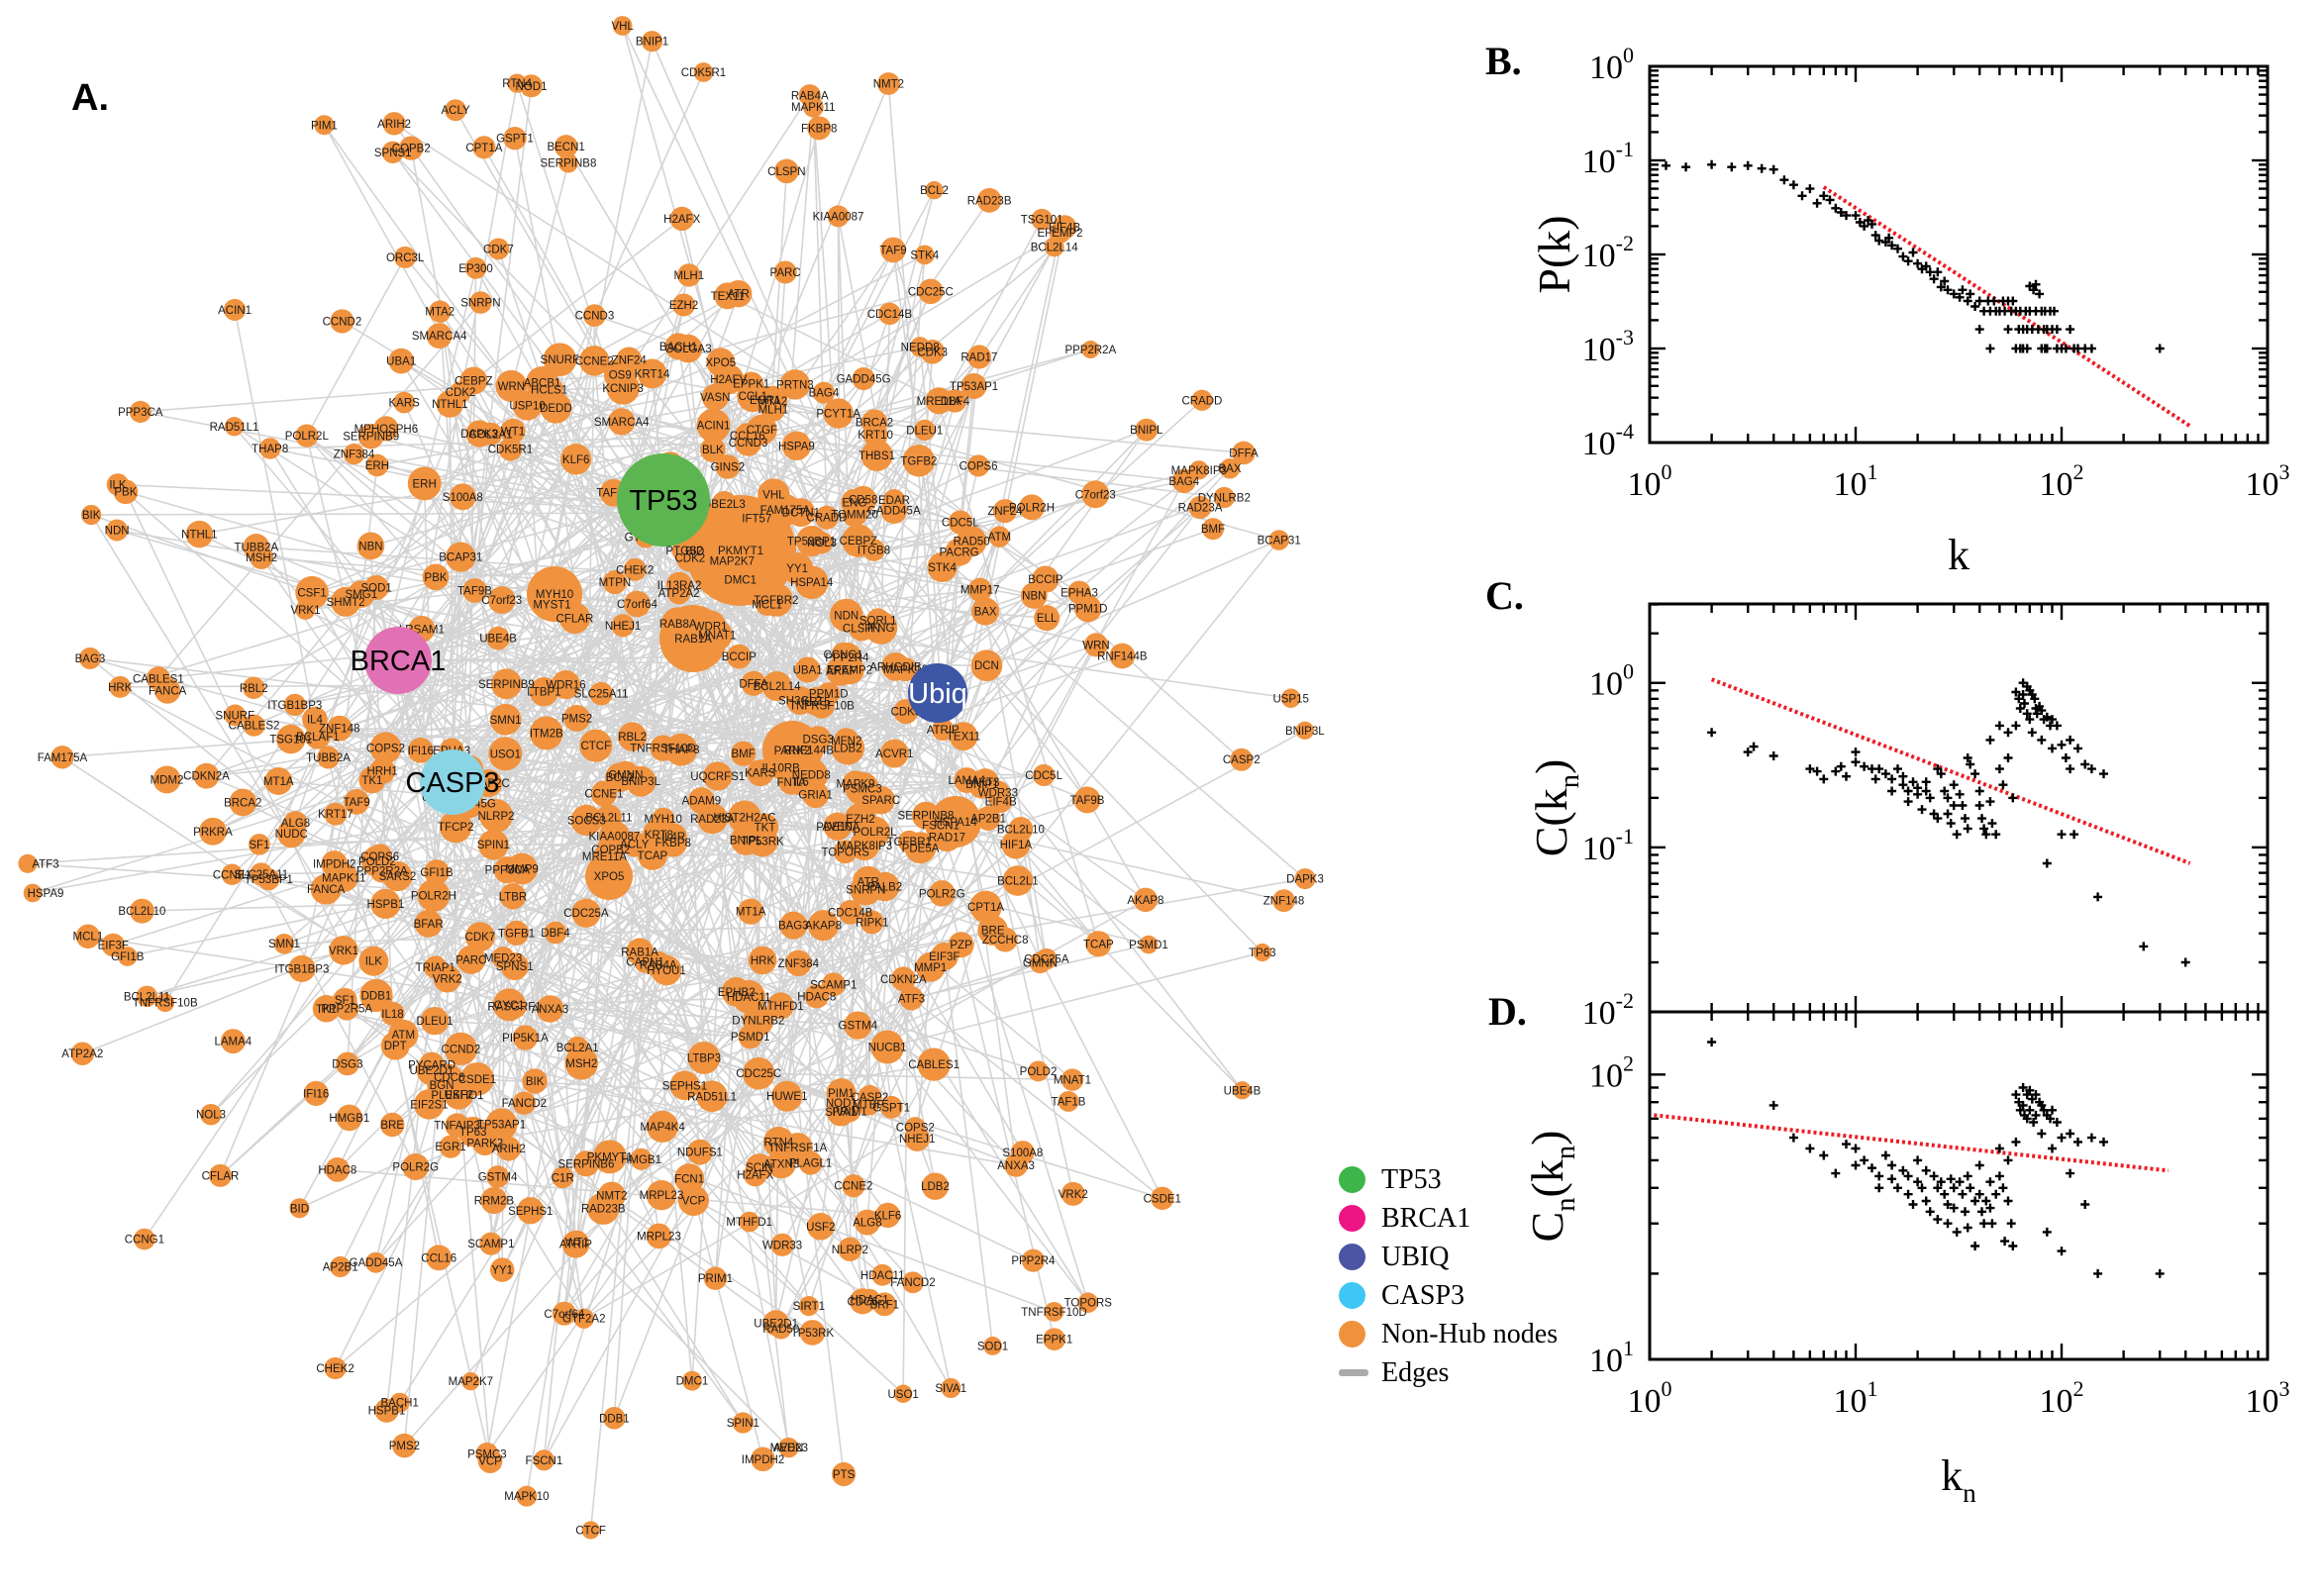  Describe the element at coordinates (841, 1113) in the screenshot. I see `gene-label: SIVA1` at that location.